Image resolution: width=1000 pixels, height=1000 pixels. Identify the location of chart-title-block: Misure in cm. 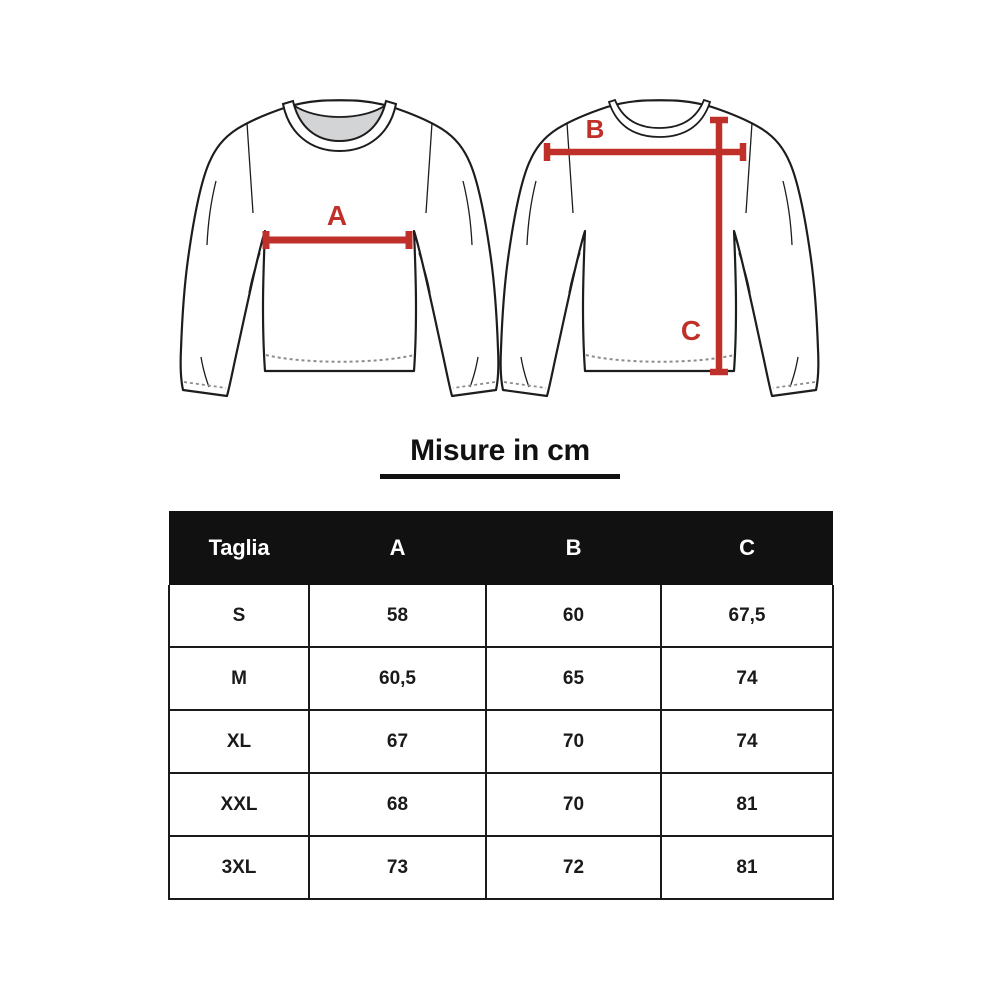
(500, 455).